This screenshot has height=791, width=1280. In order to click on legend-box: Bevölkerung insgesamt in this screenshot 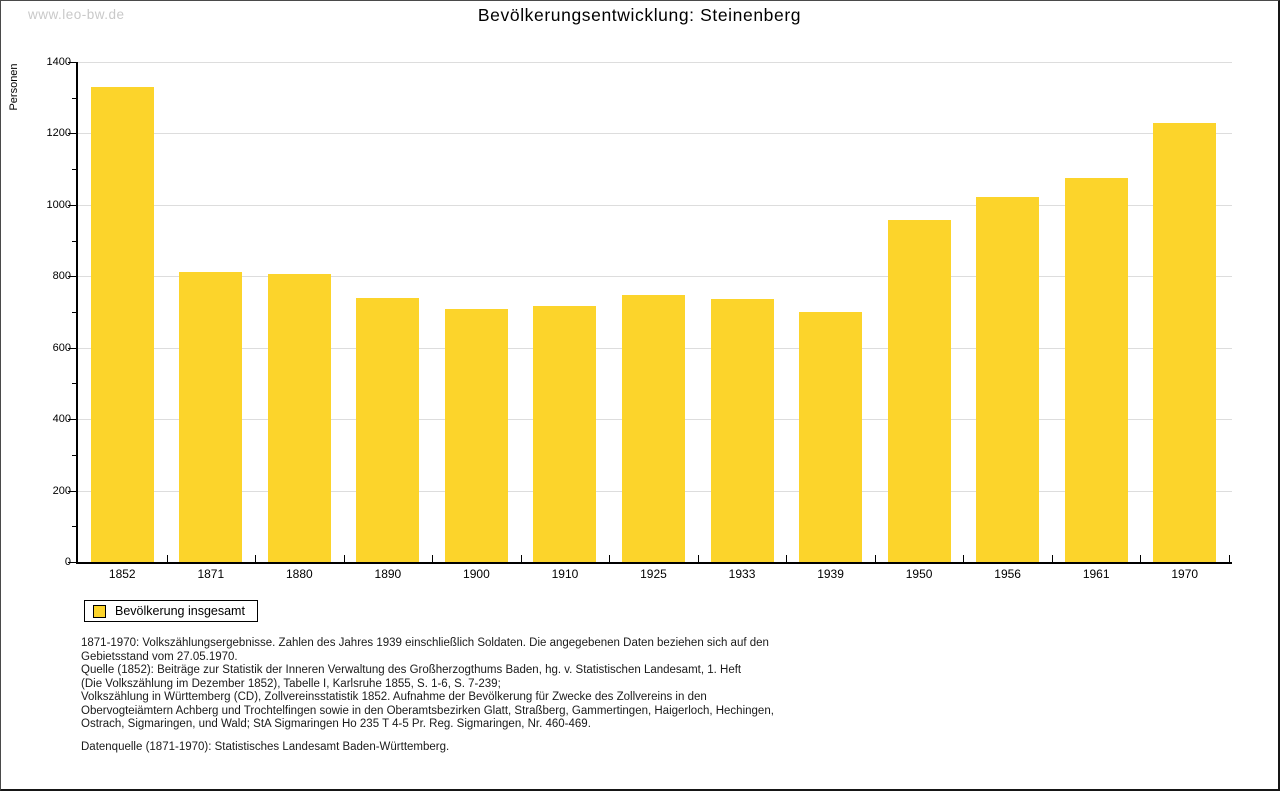, I will do `click(171, 611)`.